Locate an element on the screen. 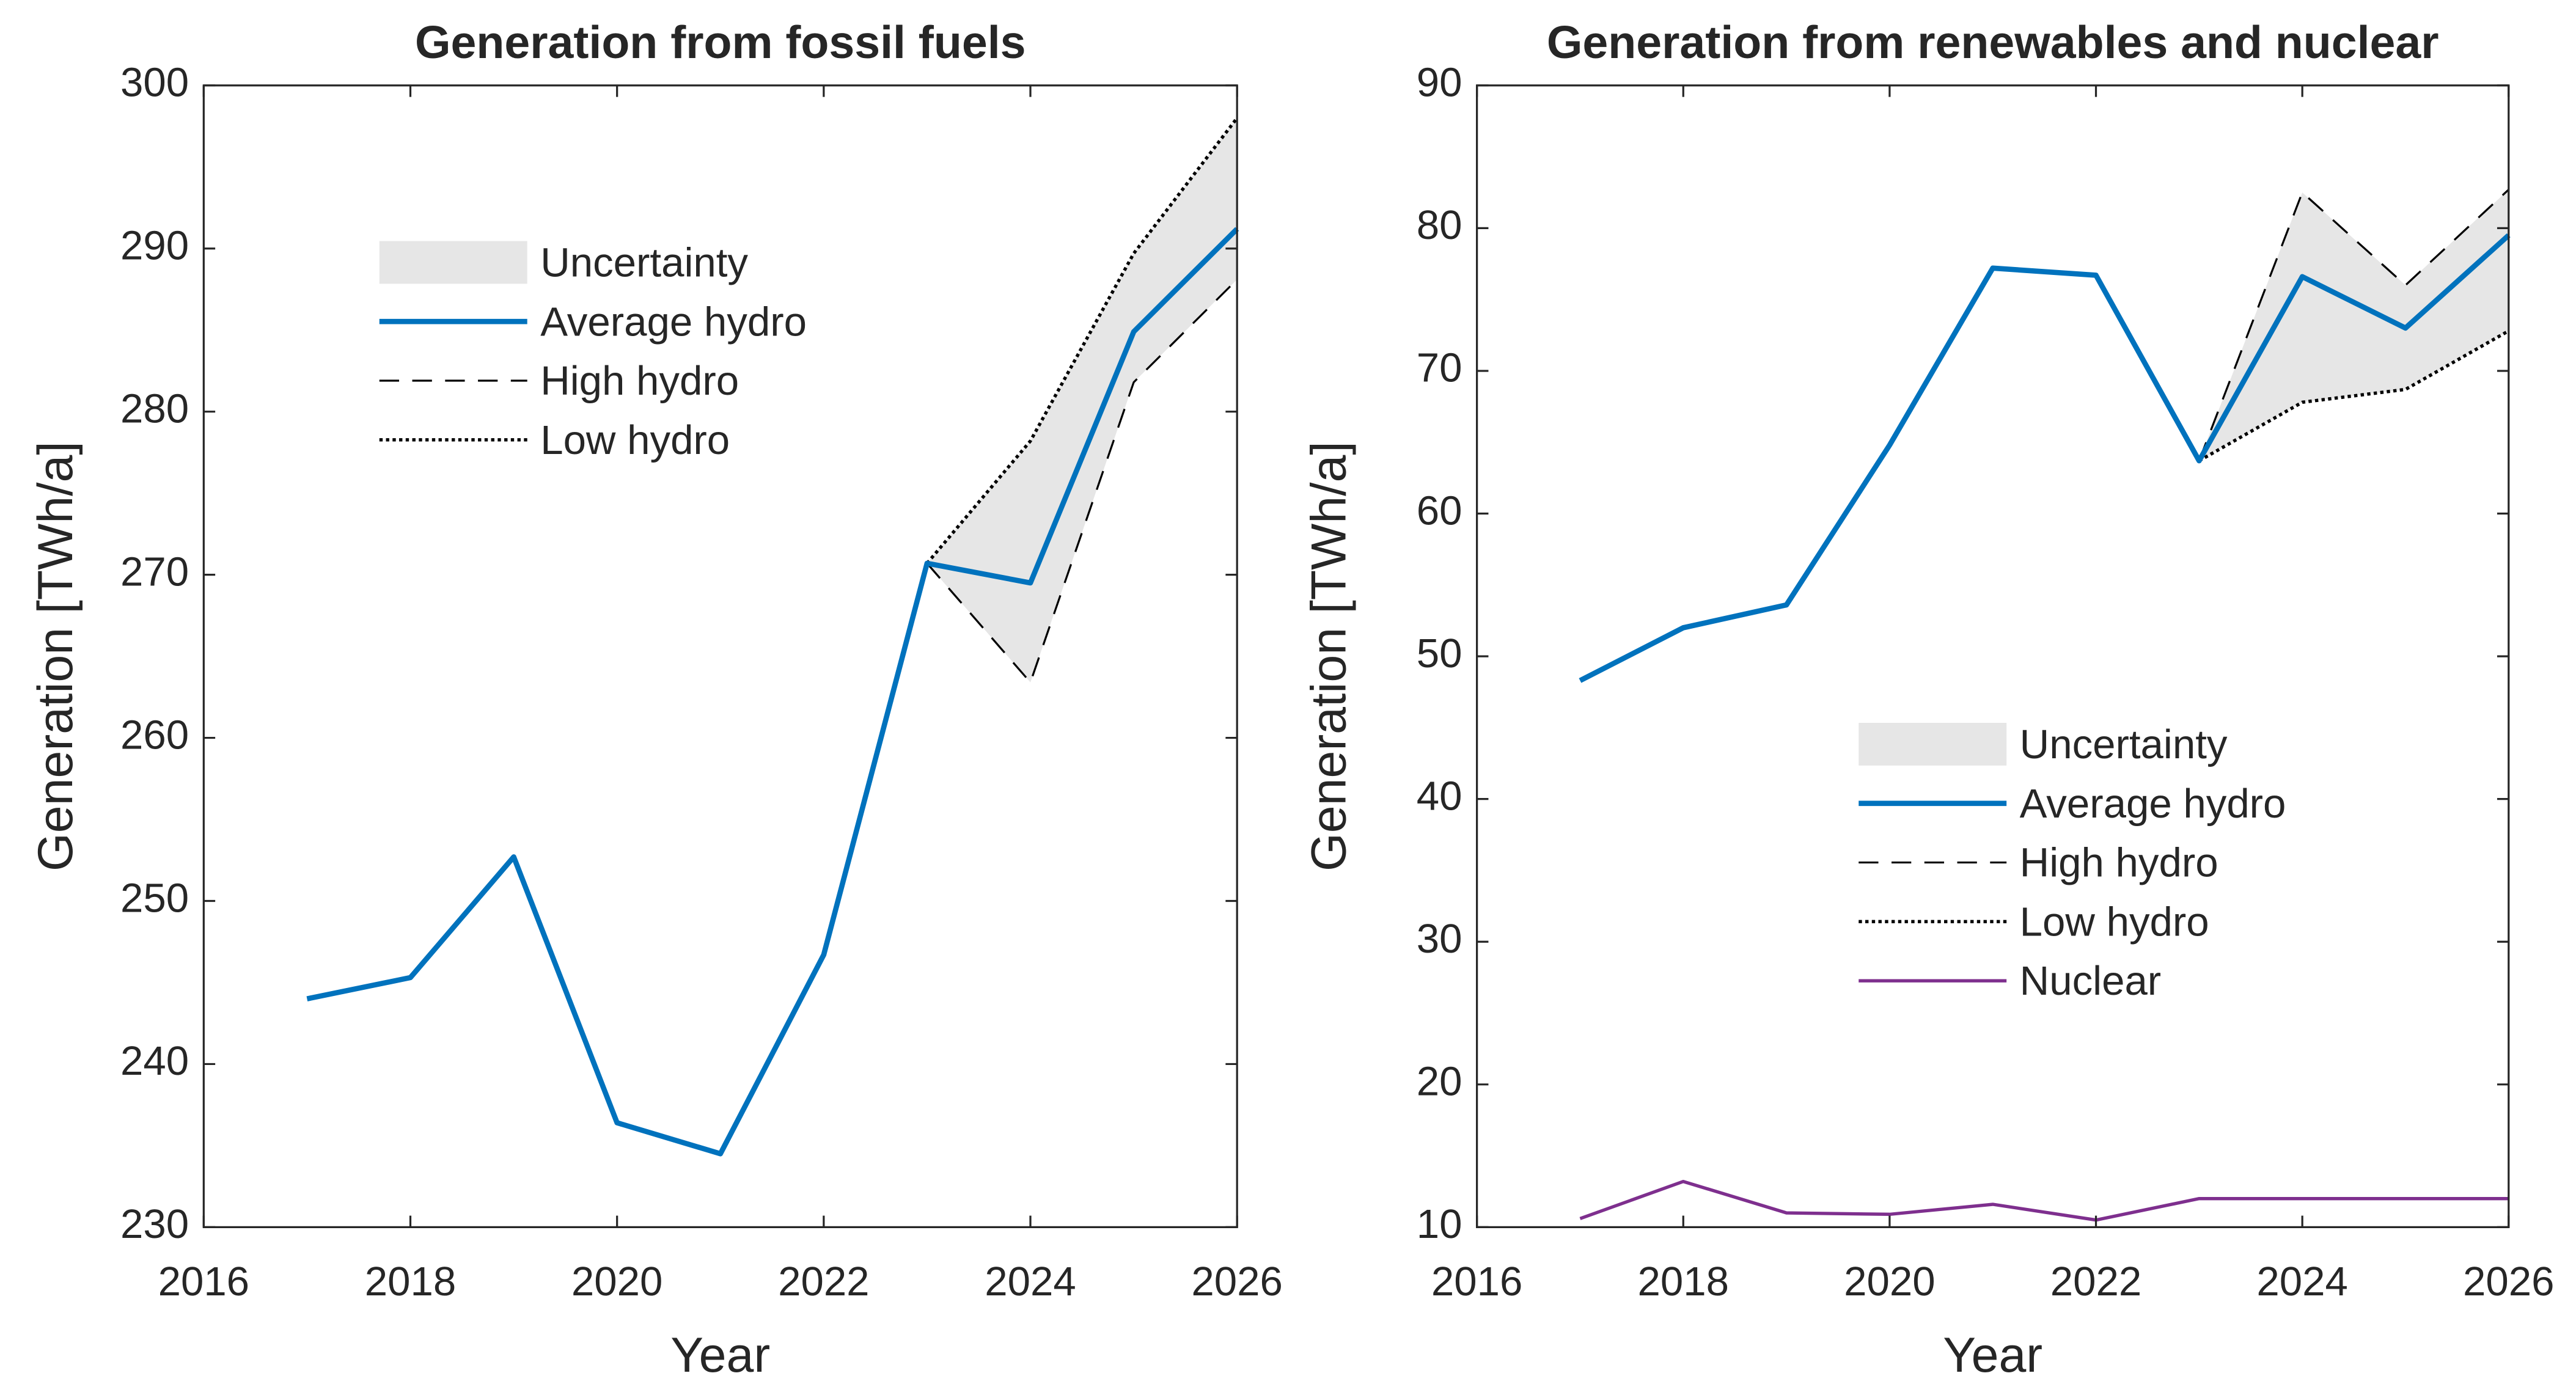 The image size is (2576, 1398). y-tick-label: 280 is located at coordinates (154, 408).